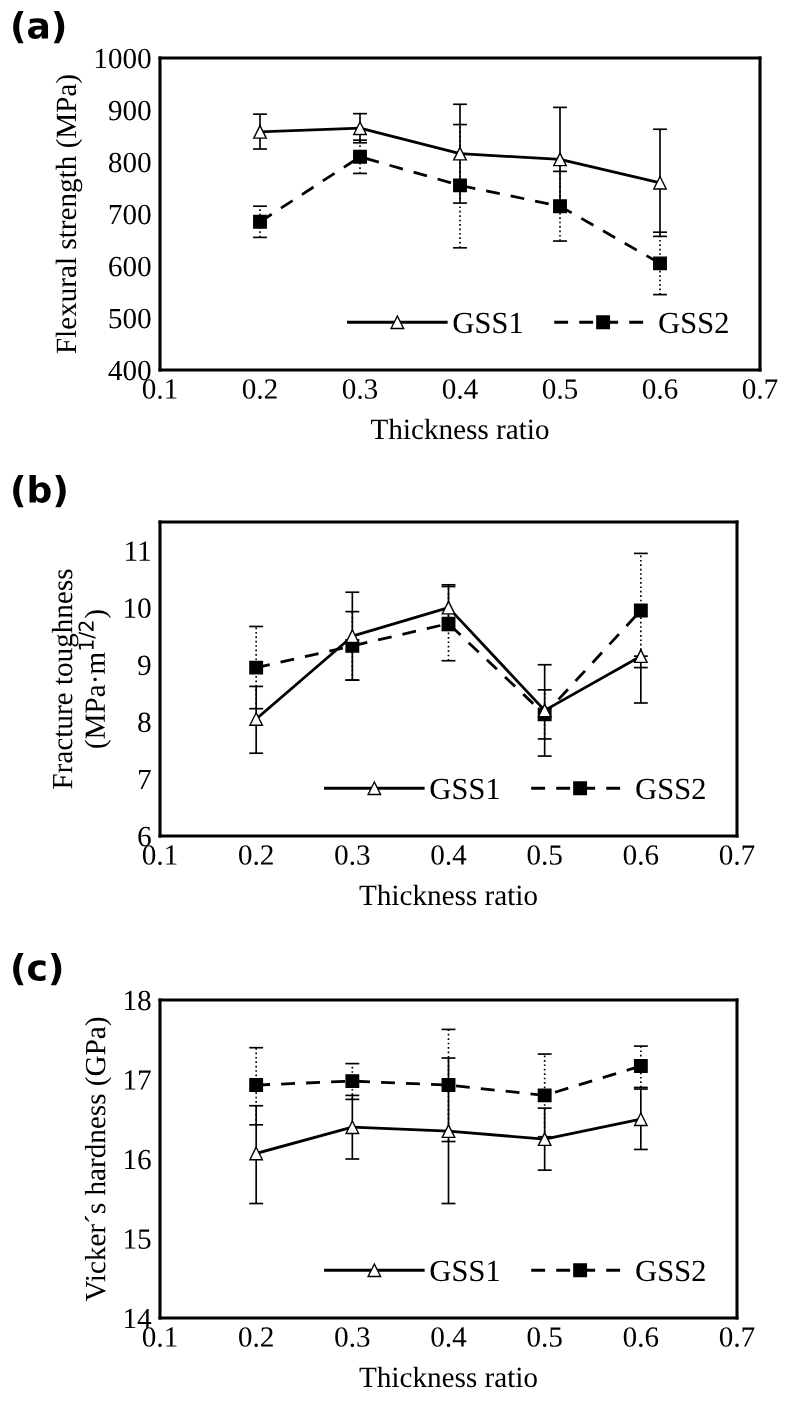 The image size is (799, 1405). I want to click on y-tick-label: 15, so click(138, 1239).